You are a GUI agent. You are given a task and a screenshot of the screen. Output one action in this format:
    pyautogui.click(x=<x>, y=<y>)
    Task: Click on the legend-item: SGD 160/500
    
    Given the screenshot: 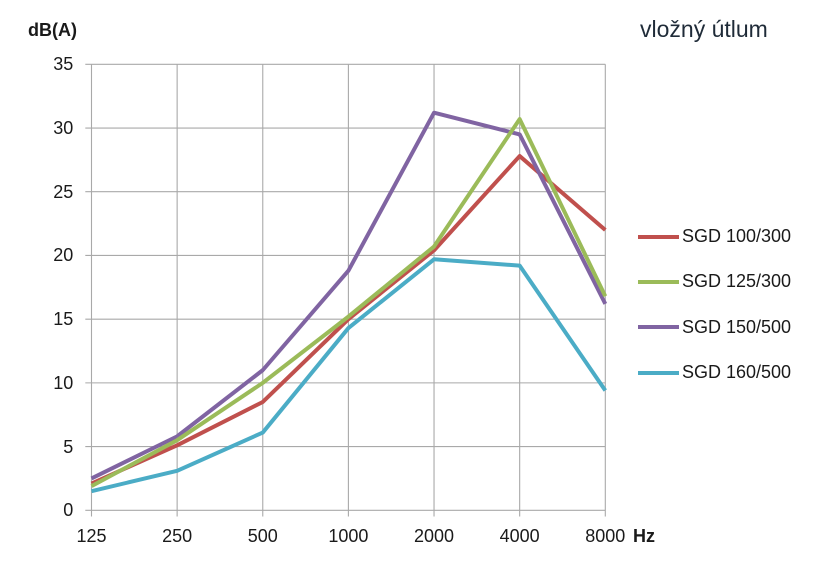 What is the action you would take?
    pyautogui.click(x=714, y=372)
    